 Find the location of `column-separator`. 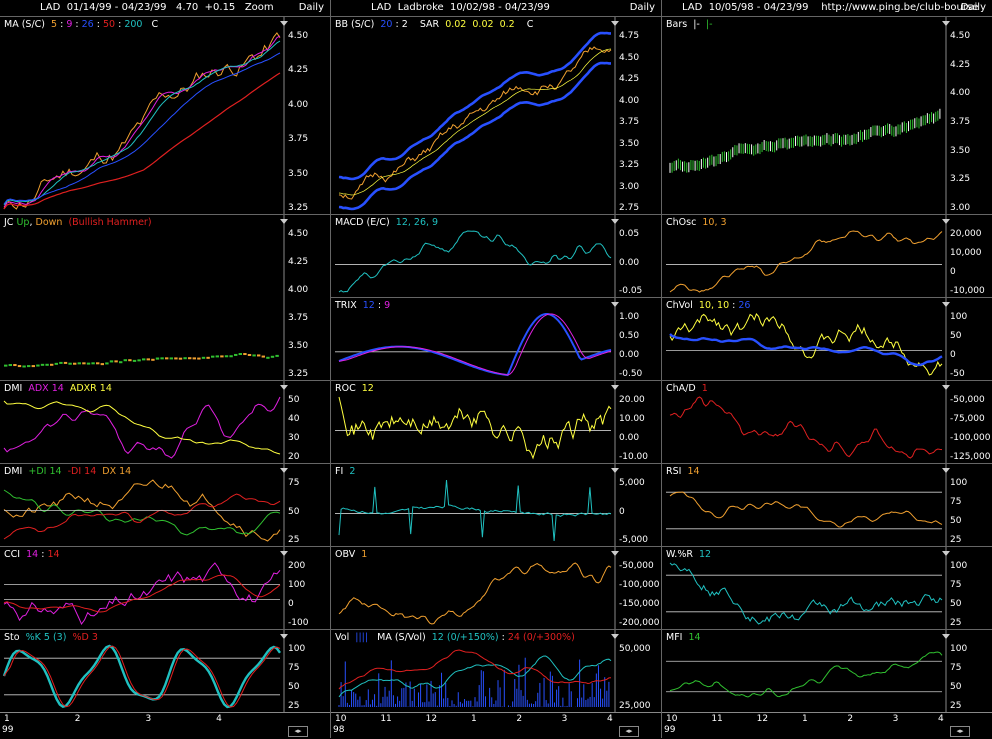

column-separator is located at coordinates (661, 369).